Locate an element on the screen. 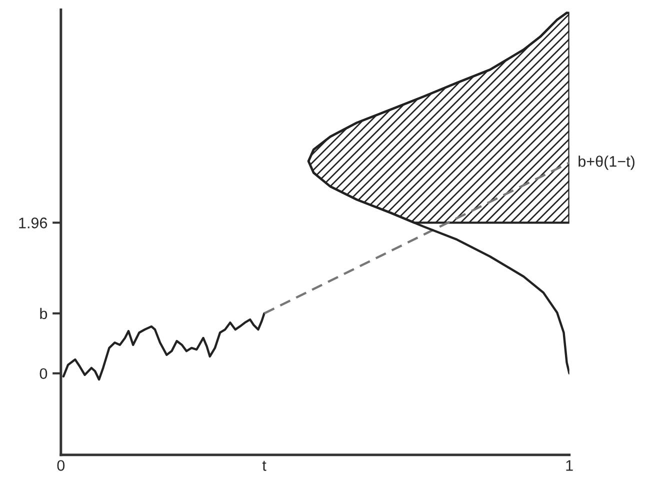  y-tick-label: b is located at coordinates (44, 314).